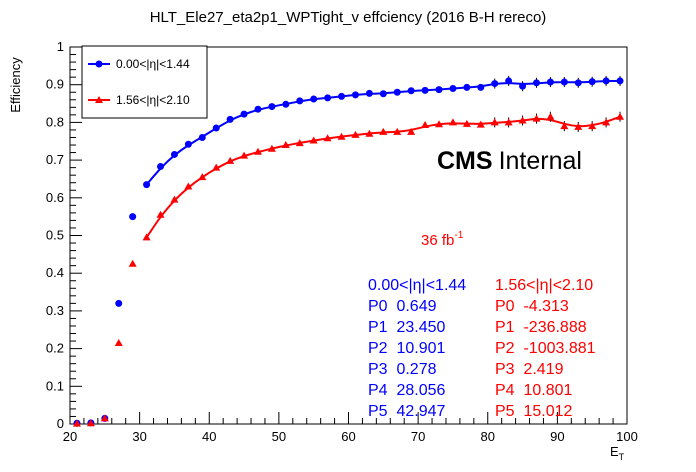  Describe the element at coordinates (544, 285) in the screenshot. I see `fit-header-red: 1.56<|η|<2.10` at that location.